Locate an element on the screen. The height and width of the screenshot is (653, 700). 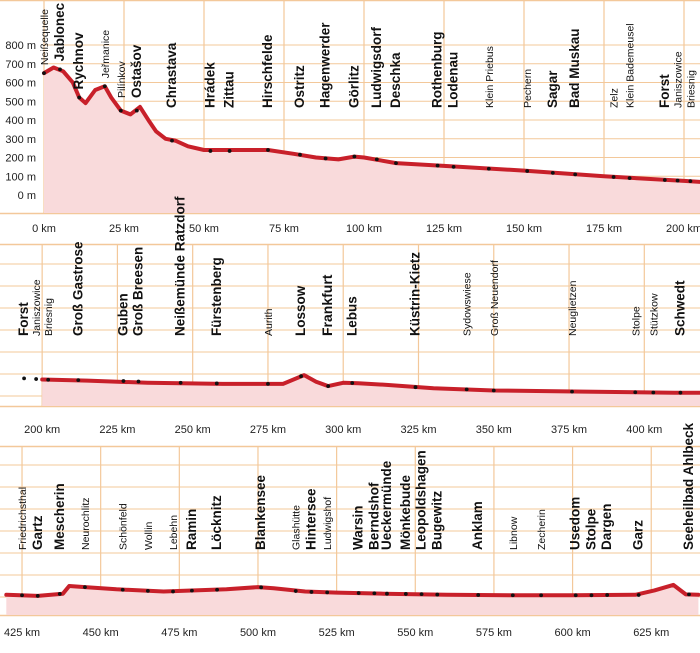
place-label: Bugewitz is located at coordinates (436, 520).